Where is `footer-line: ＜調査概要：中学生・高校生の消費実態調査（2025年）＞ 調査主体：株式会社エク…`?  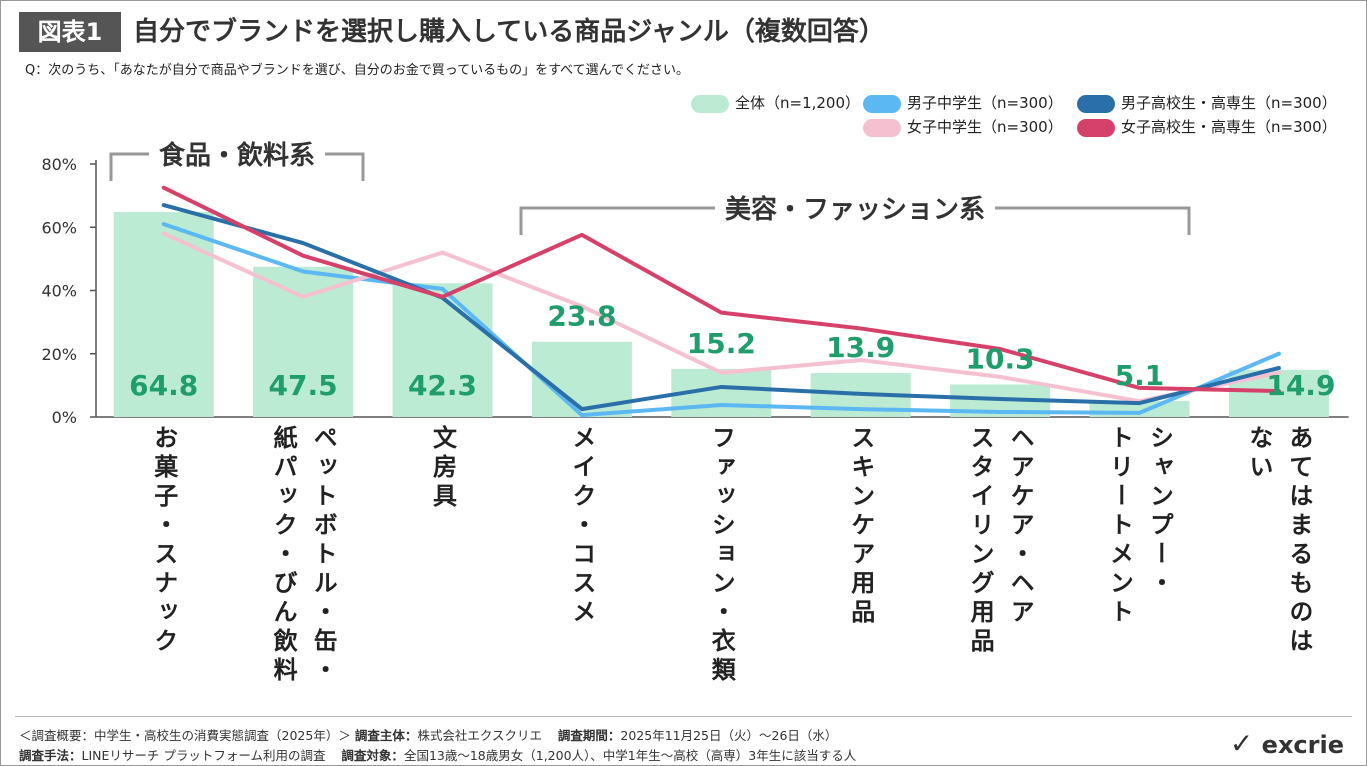
footer-line: ＜調査概要：中学生・高校生の消費実態調査（2025年）＞ 調査主体：株式会社エク… is located at coordinates (428, 734).